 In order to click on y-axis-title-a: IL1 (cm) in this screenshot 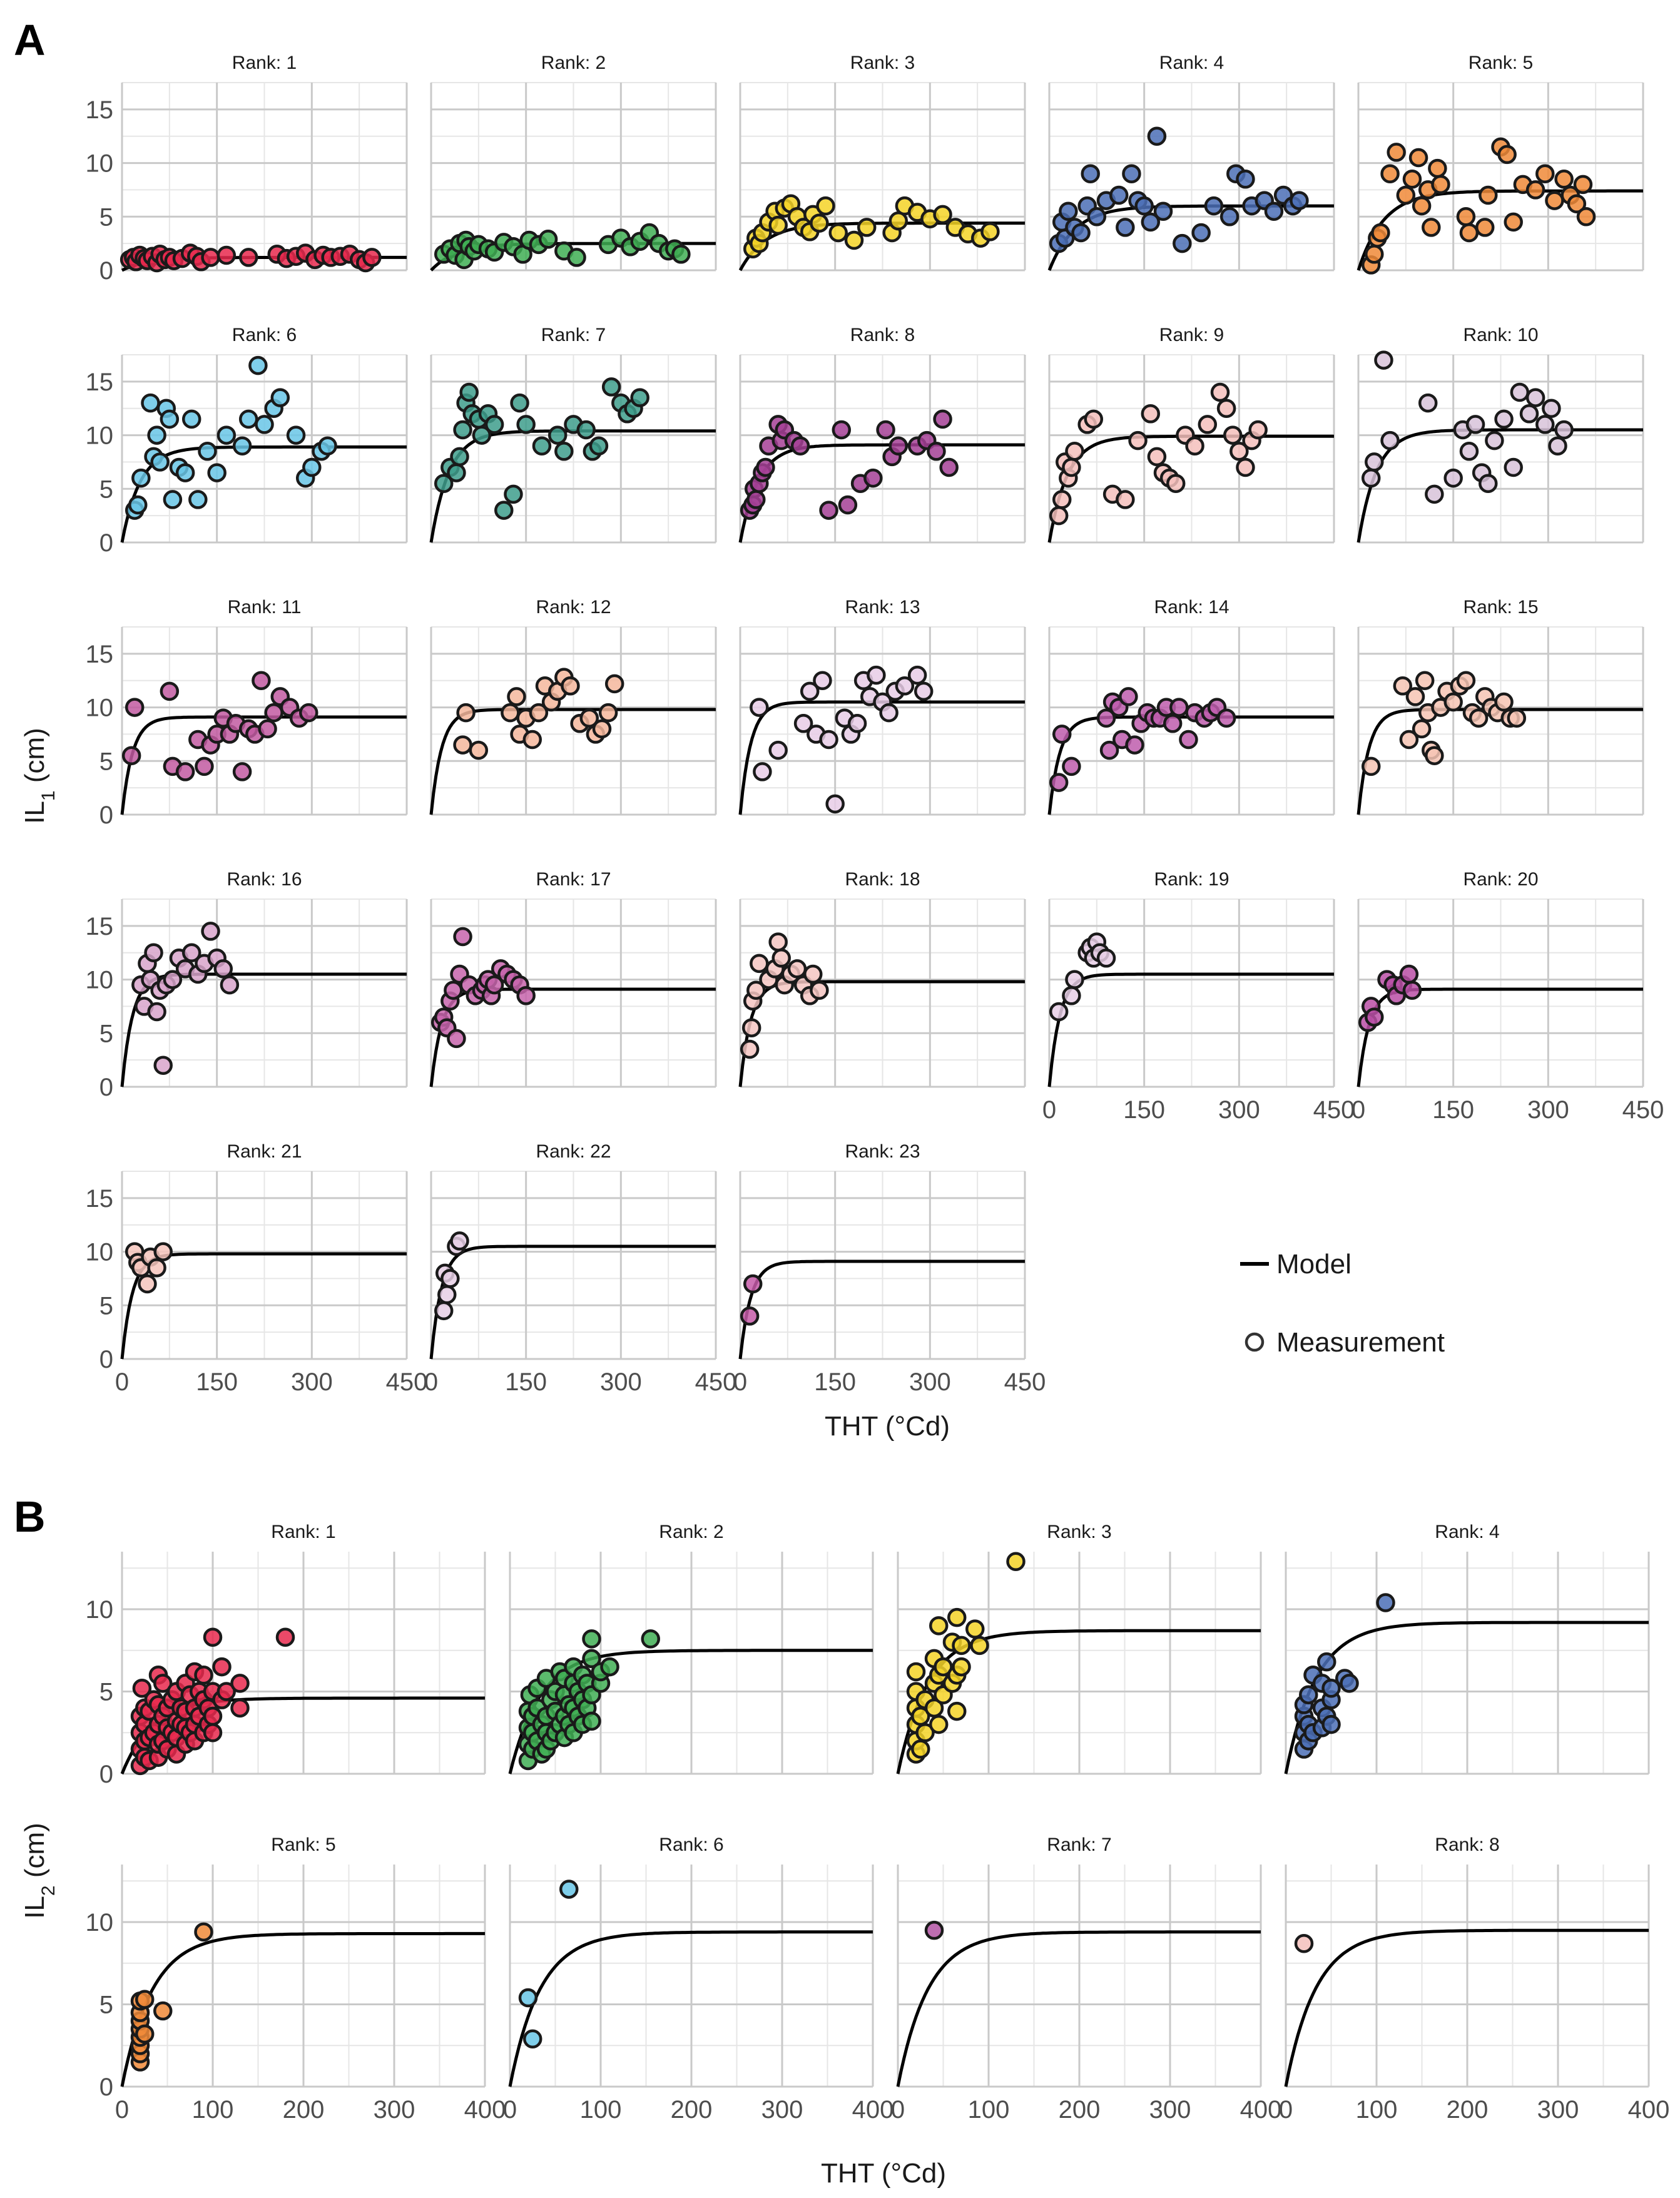, I will do `click(39, 776)`.